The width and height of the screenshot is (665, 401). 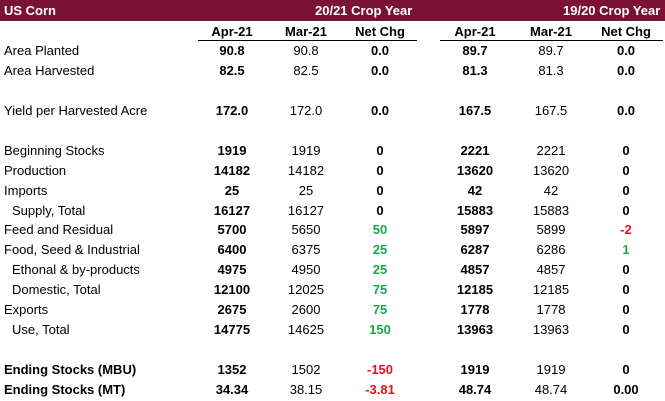 I want to click on row-label: Use, Total, so click(x=41, y=329).